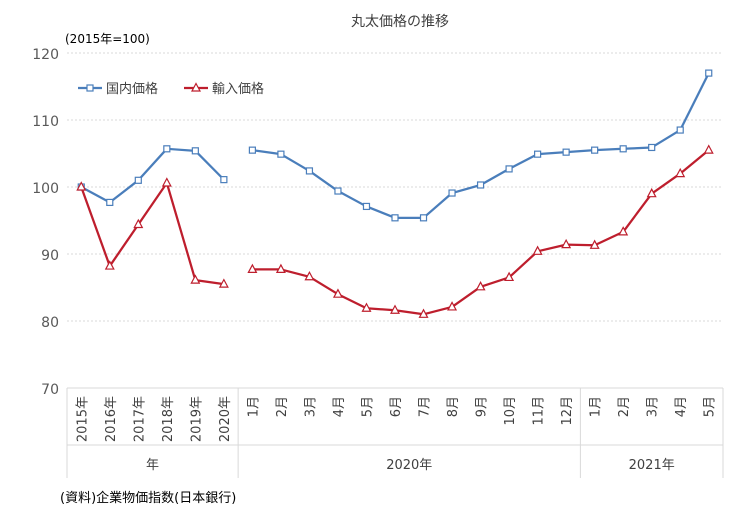  What do you see at coordinates (139, 419) in the screenshot?
I see `x-tick-label: 2017年` at bounding box center [139, 419].